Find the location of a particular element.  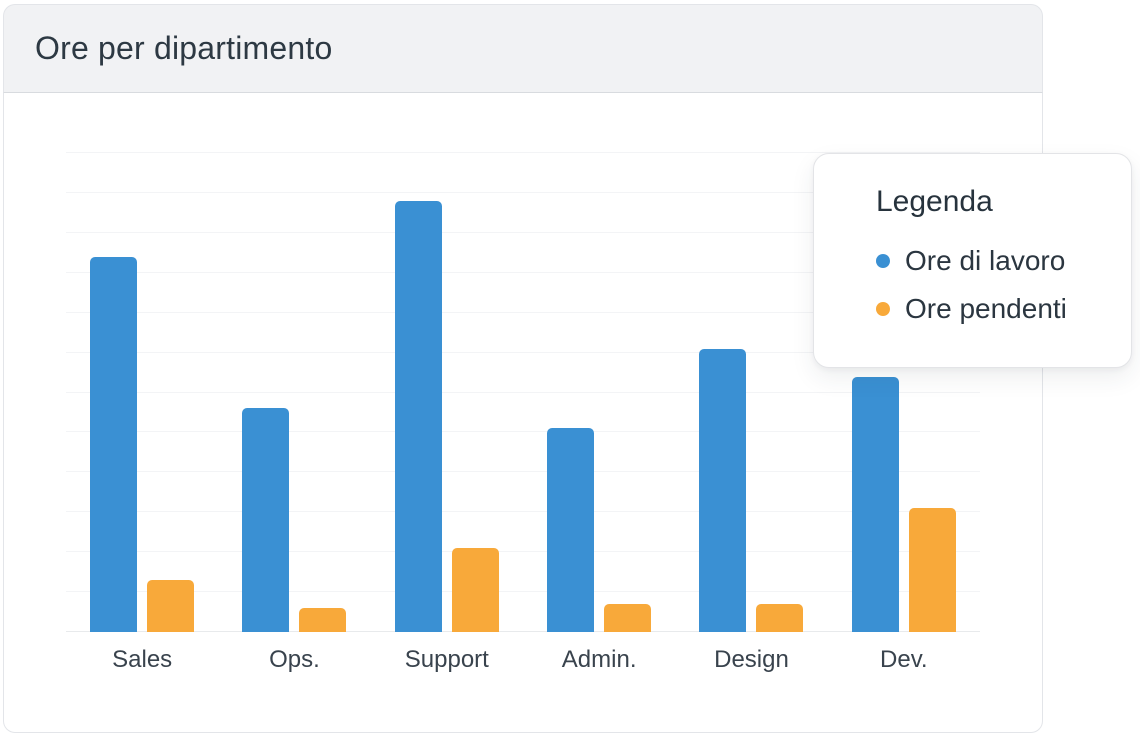

legend-item-ore-di-lavoro: Ore di lavoro is located at coordinates (1003, 261).